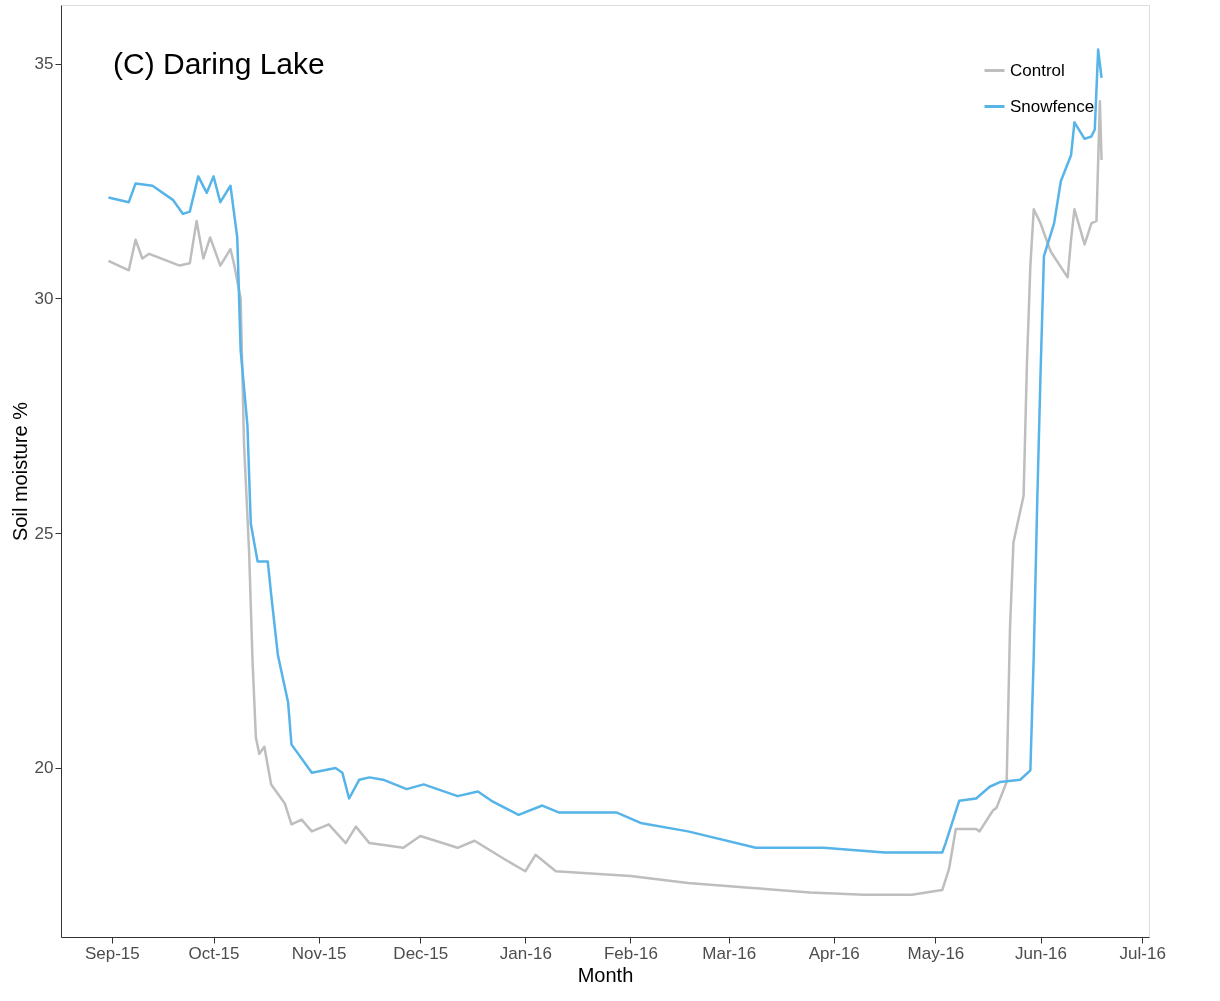 The height and width of the screenshot is (1001, 1220). Describe the element at coordinates (44, 533) in the screenshot. I see `y-tick-label: 25` at that location.